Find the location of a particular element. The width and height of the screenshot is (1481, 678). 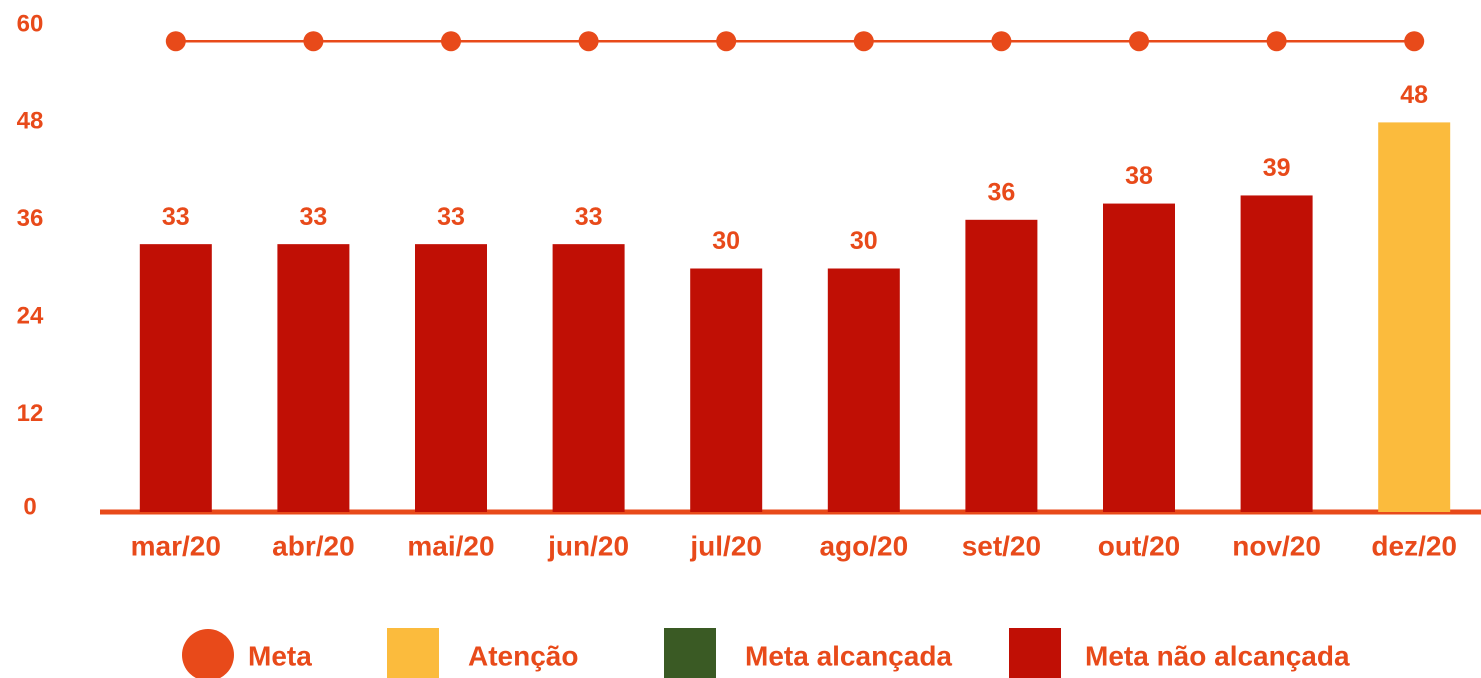

x-tick-label: jun/20 is located at coordinates (588, 545).